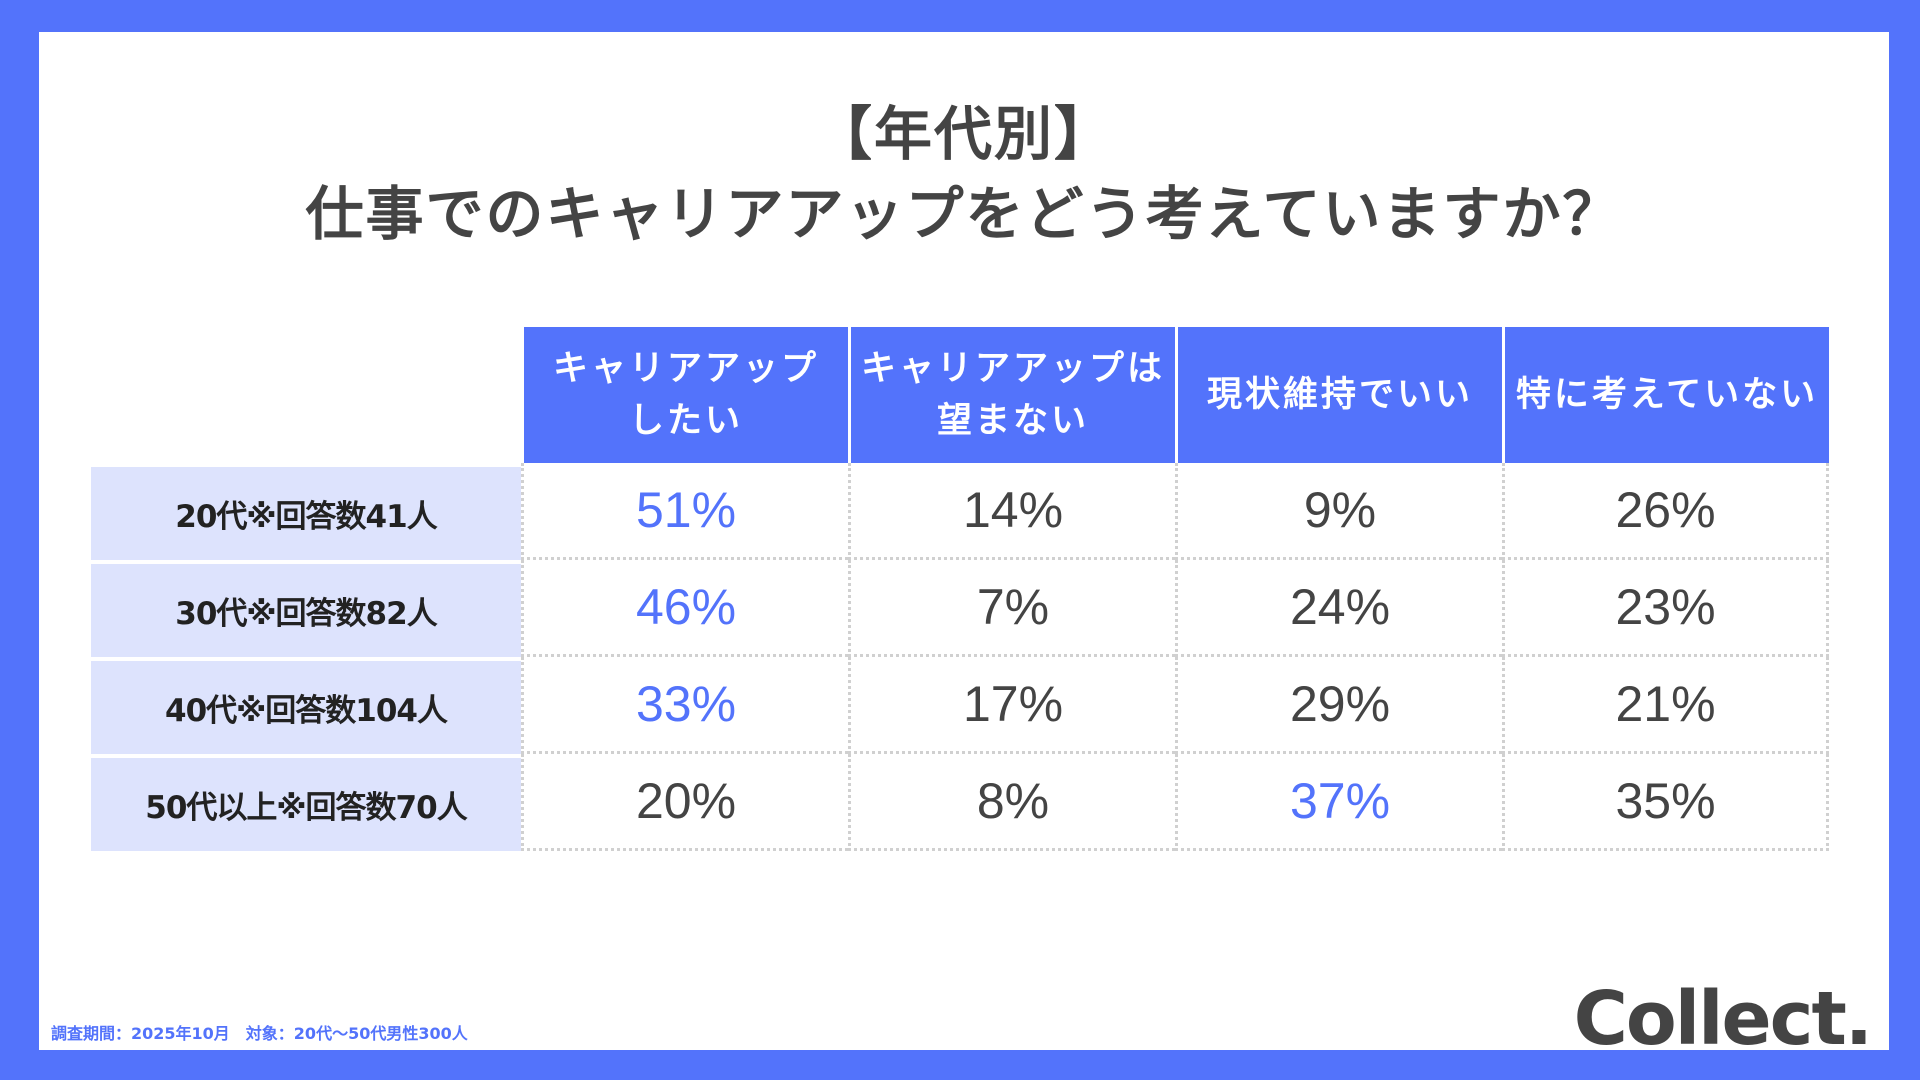 Image resolution: width=1920 pixels, height=1080 pixels. Describe the element at coordinates (963, 134) in the screenshot. I see `title-line-1: 【年代別】` at that location.